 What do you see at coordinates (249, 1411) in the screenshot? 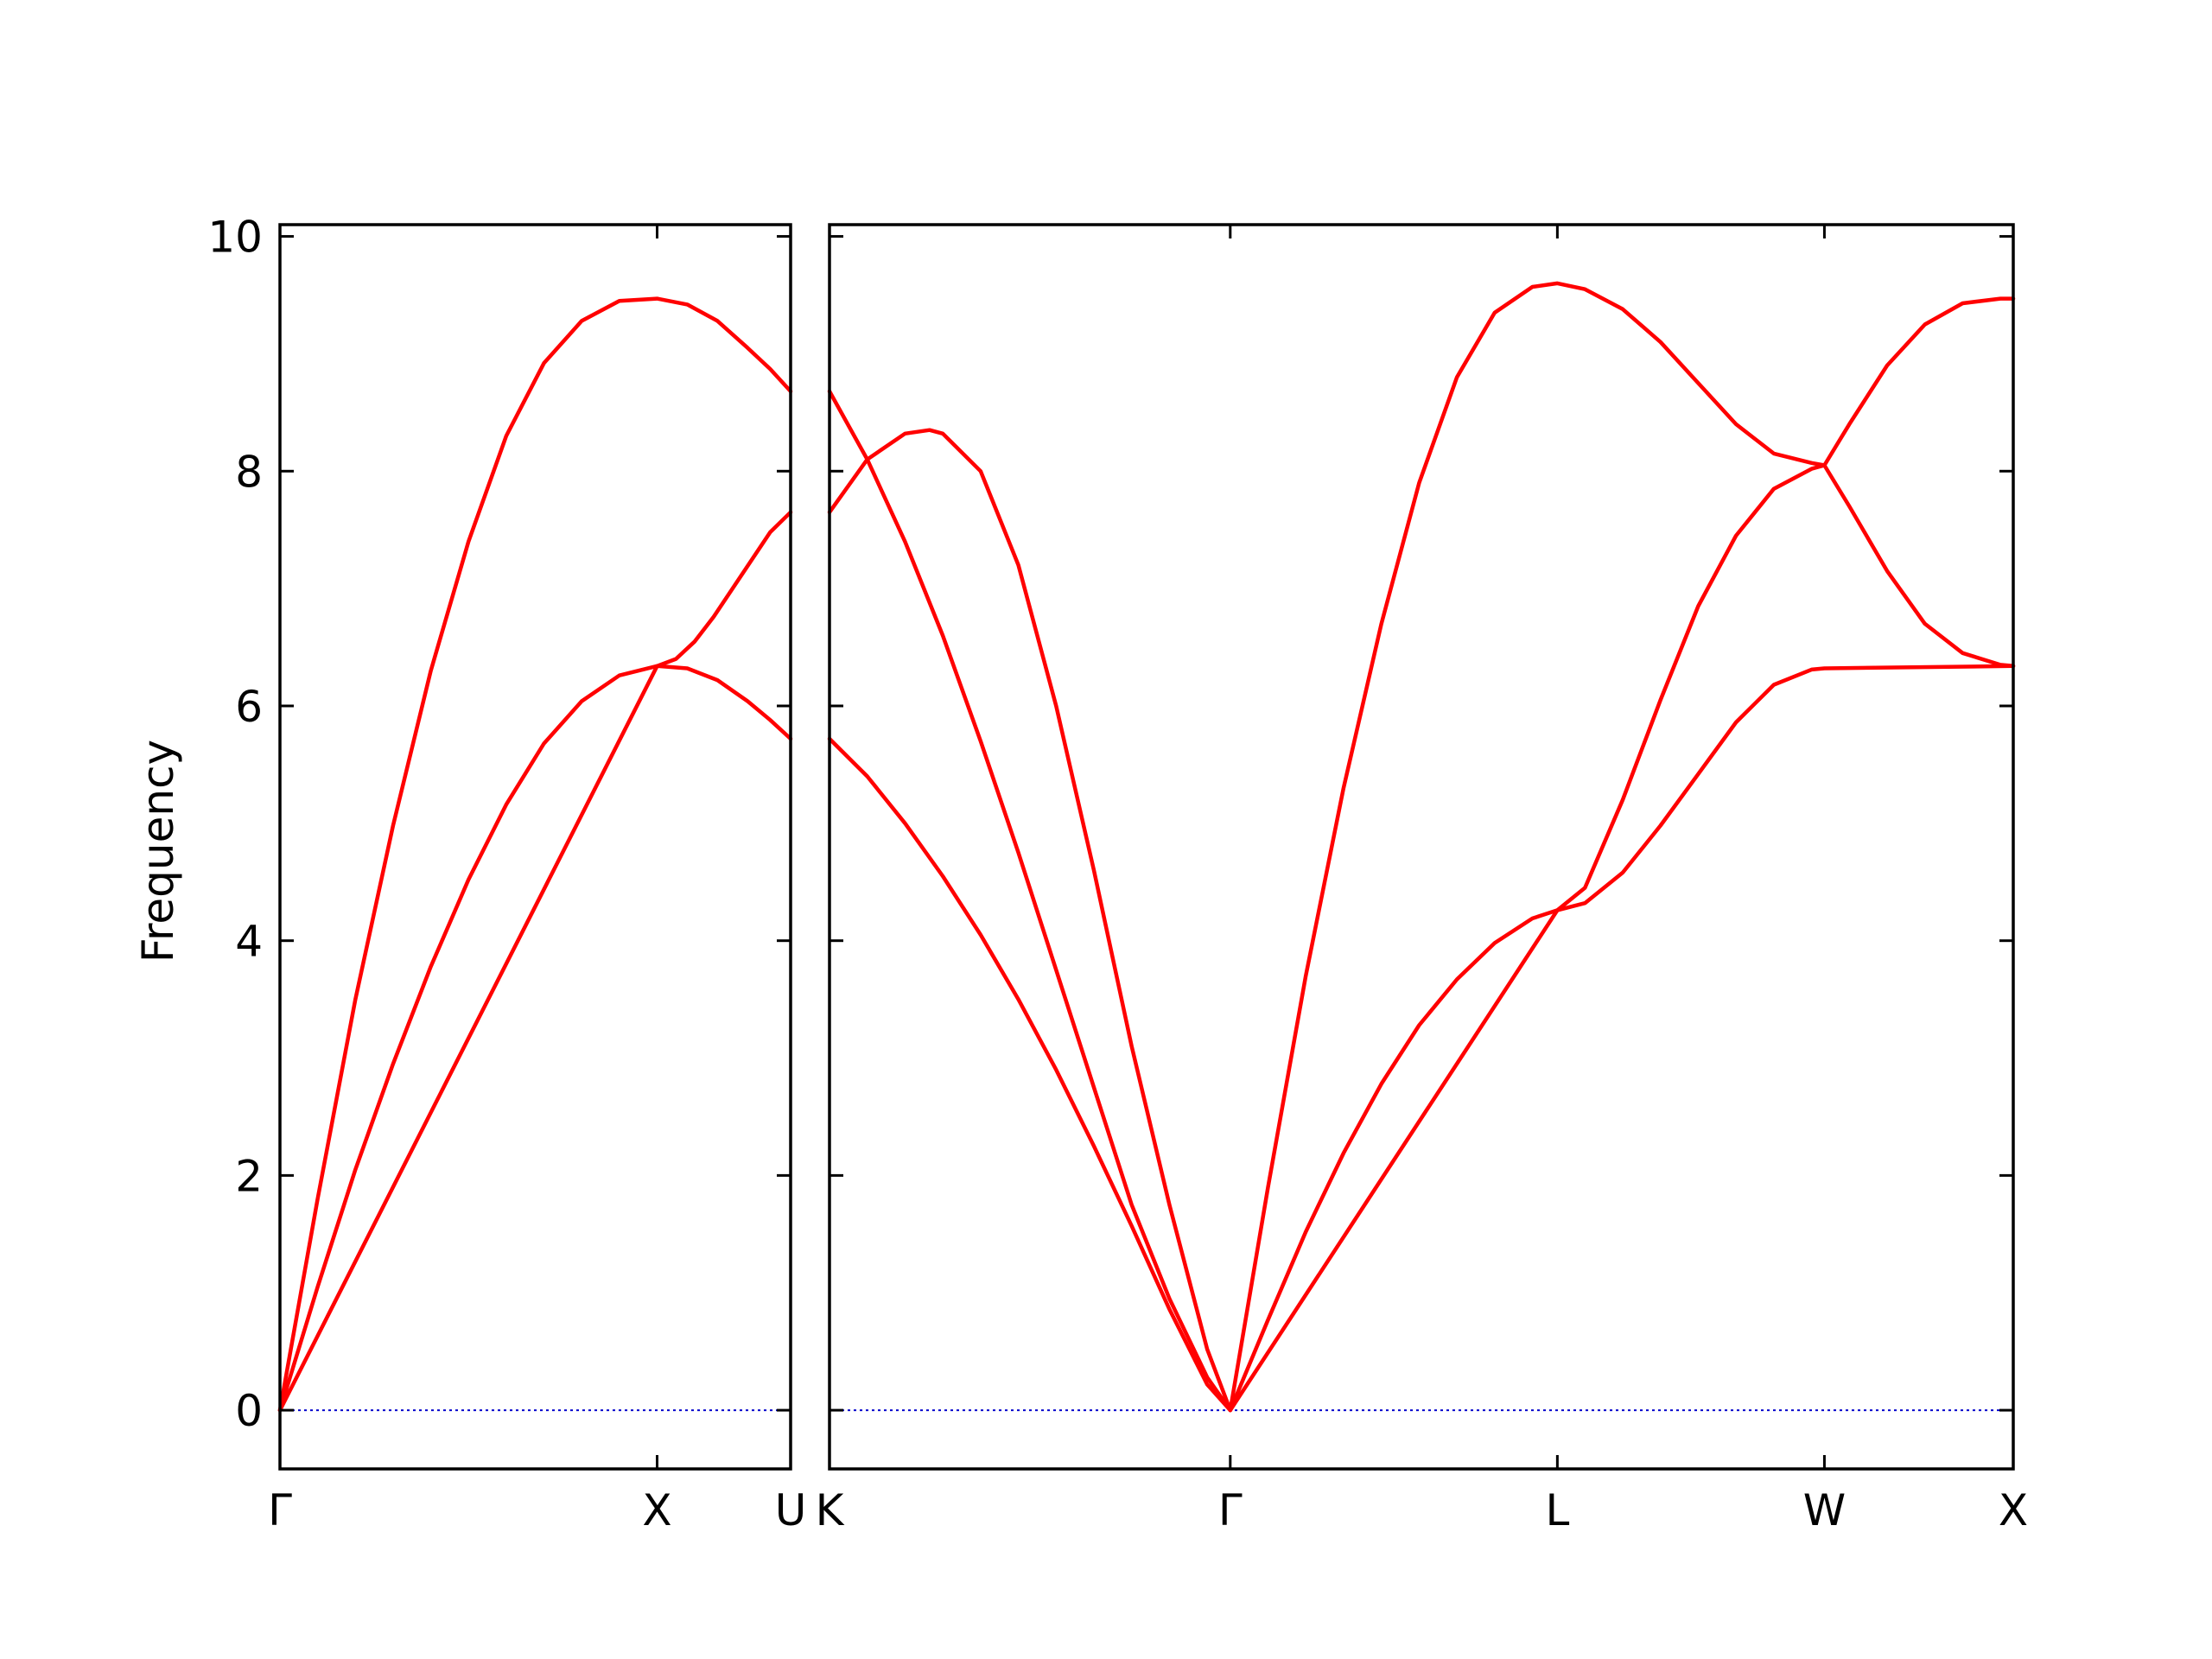
I see `y-tick-label: 0` at bounding box center [249, 1411].